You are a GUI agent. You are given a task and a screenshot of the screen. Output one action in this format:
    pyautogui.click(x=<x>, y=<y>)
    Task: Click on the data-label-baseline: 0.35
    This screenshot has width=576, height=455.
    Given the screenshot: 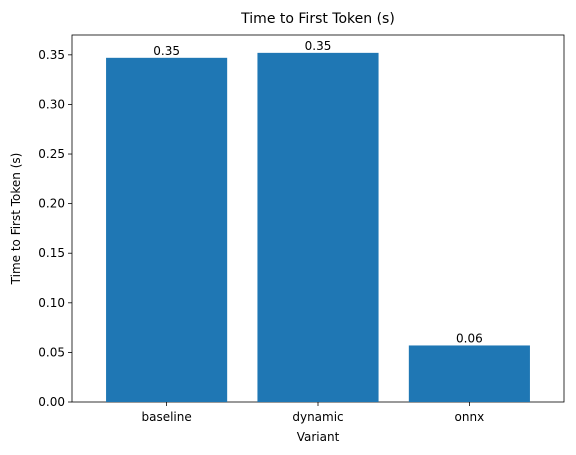 What is the action you would take?
    pyautogui.click(x=166, y=51)
    